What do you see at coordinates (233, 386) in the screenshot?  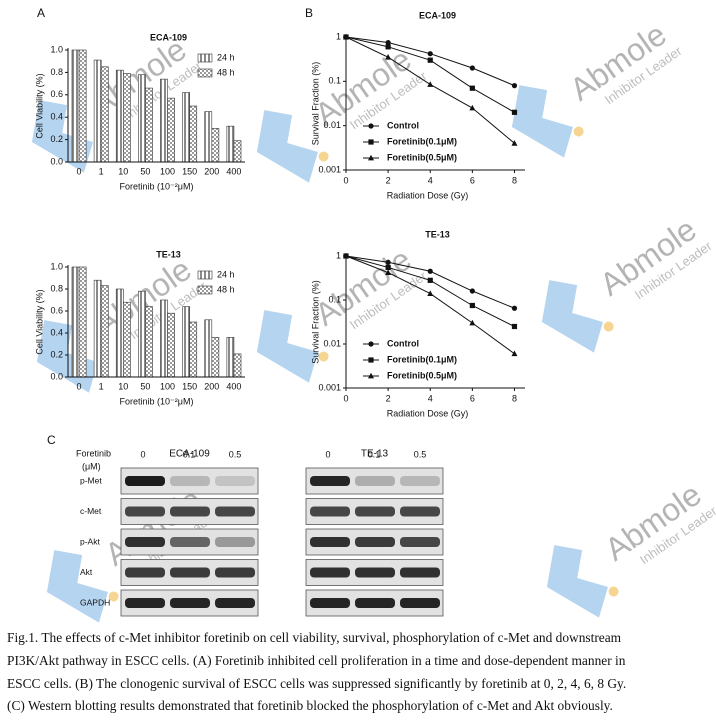 I see `x-tick-label: 400` at bounding box center [233, 386].